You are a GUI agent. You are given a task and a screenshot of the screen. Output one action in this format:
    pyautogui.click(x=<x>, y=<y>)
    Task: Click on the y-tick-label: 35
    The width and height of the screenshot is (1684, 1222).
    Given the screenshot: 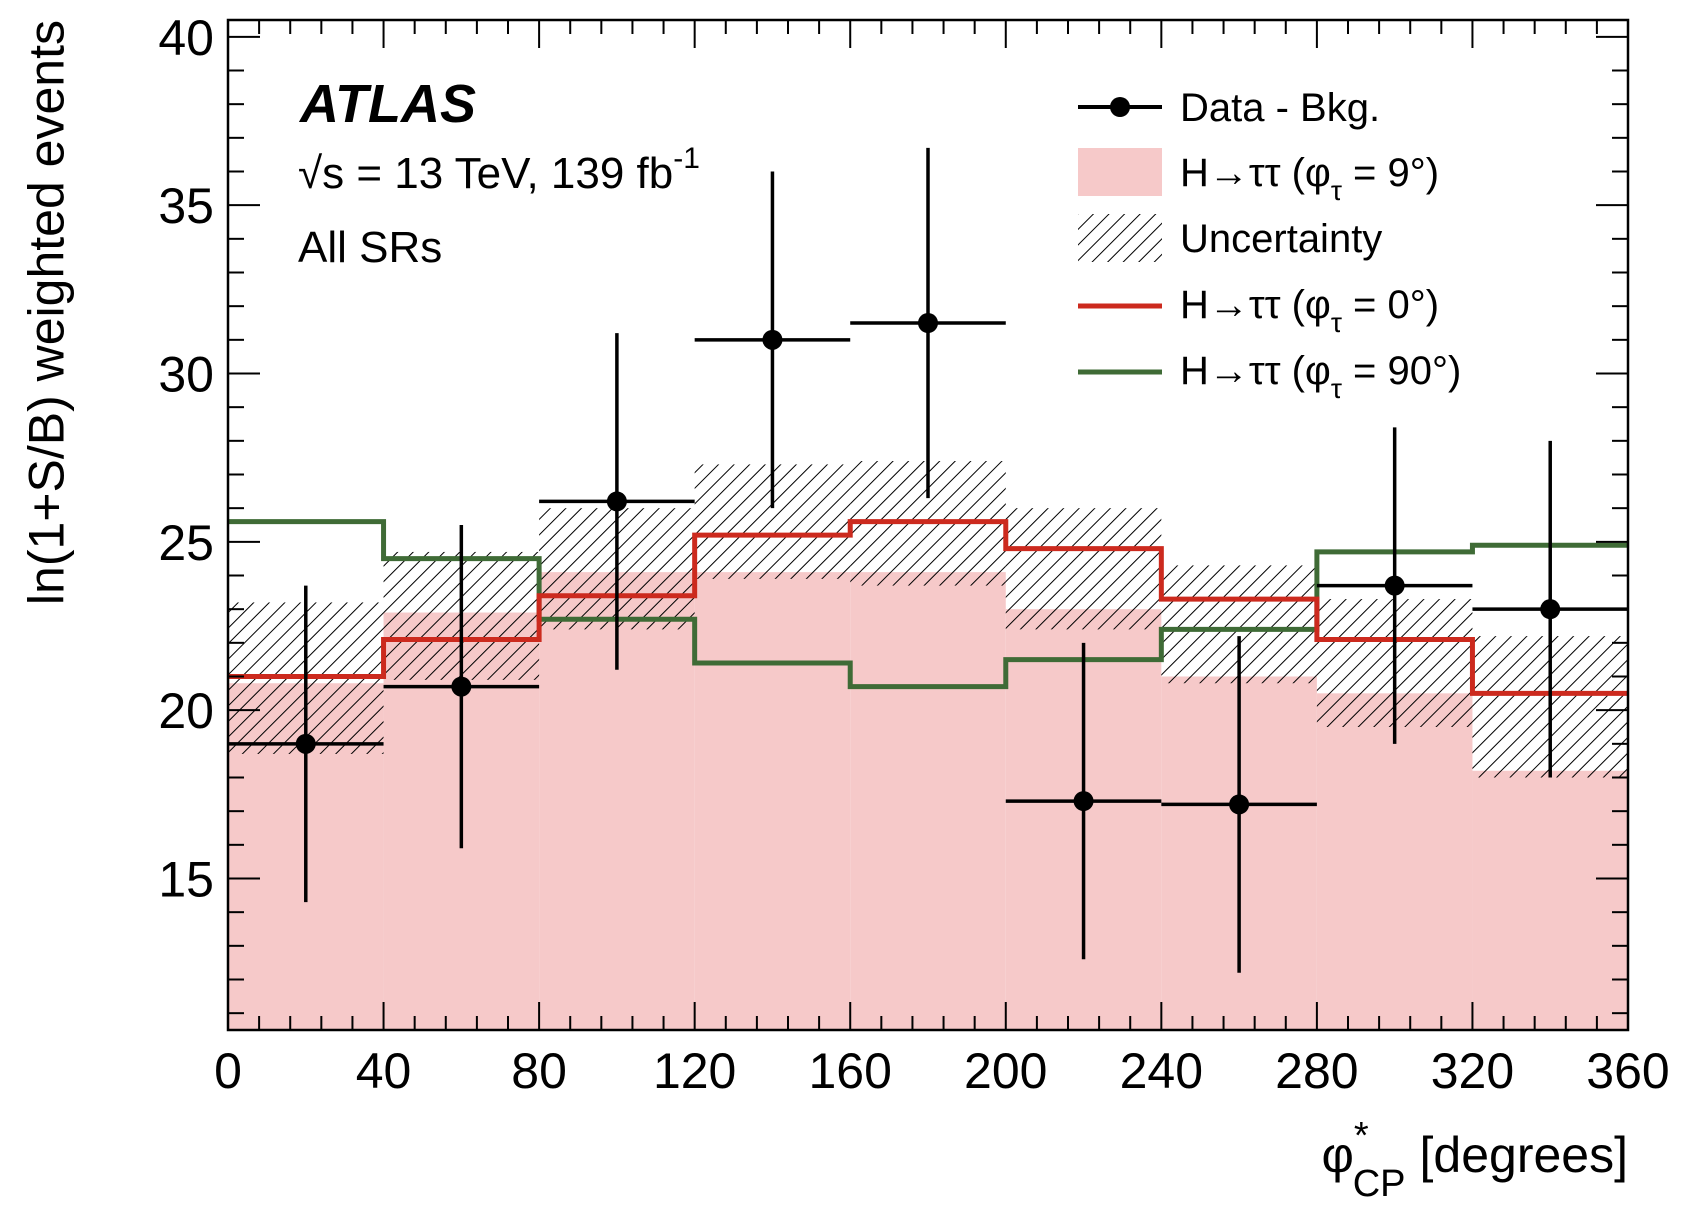 What is the action you would take?
    pyautogui.click(x=186, y=206)
    